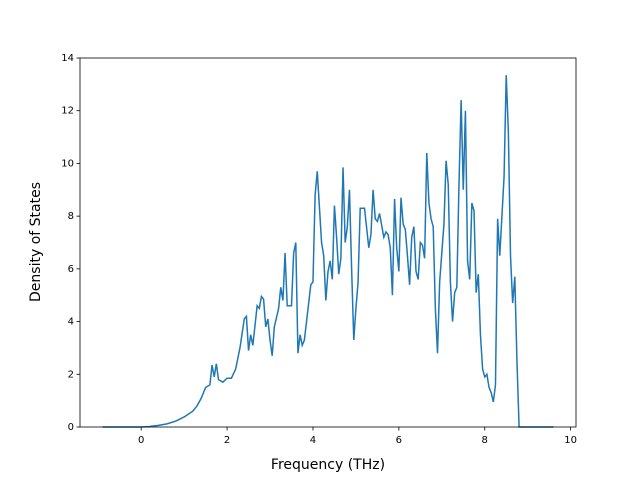 This screenshot has width=640, height=480. I want to click on x-tick-label: 4, so click(313, 440).